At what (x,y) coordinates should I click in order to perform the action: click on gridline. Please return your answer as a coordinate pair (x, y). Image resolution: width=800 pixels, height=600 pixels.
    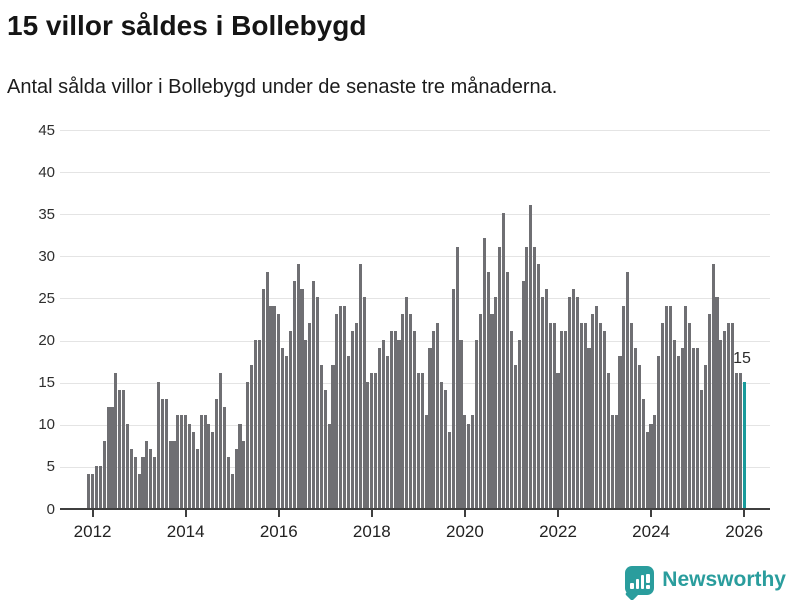
    Looking at the image, I should click on (415, 257).